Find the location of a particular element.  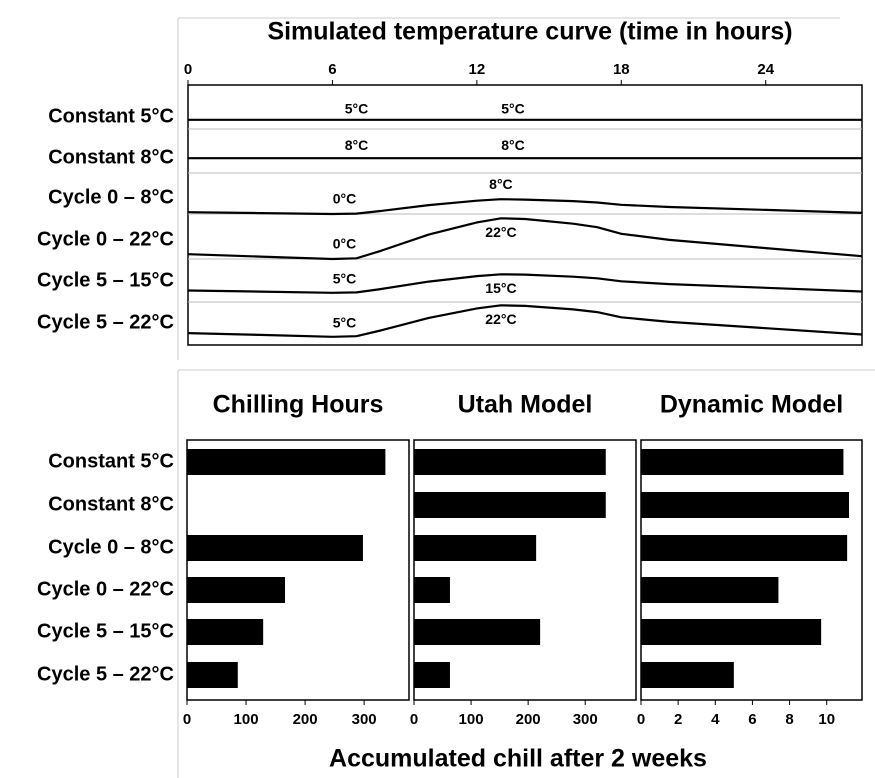

row-label: Cycle 5 – 15°C is located at coordinates (105, 280).